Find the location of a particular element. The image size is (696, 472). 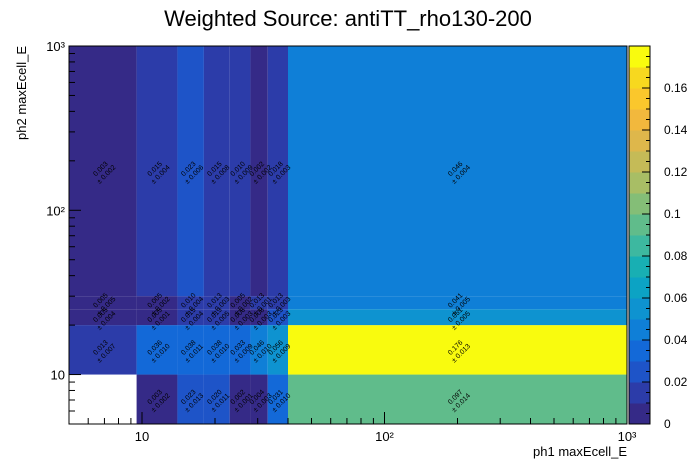

y-tick-label: 10³ is located at coordinates (55, 46).